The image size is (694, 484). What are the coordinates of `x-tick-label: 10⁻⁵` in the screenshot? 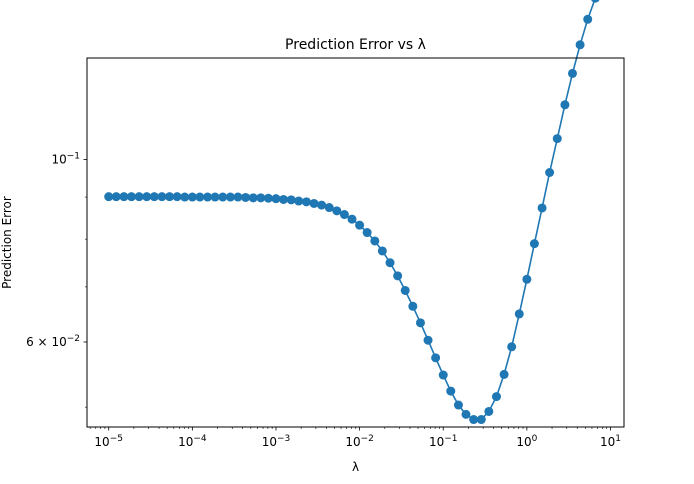 It's located at (108, 441).